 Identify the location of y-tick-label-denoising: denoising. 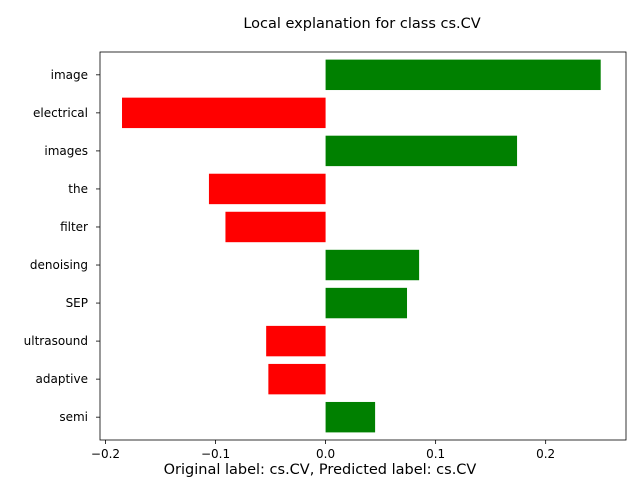
(59, 265).